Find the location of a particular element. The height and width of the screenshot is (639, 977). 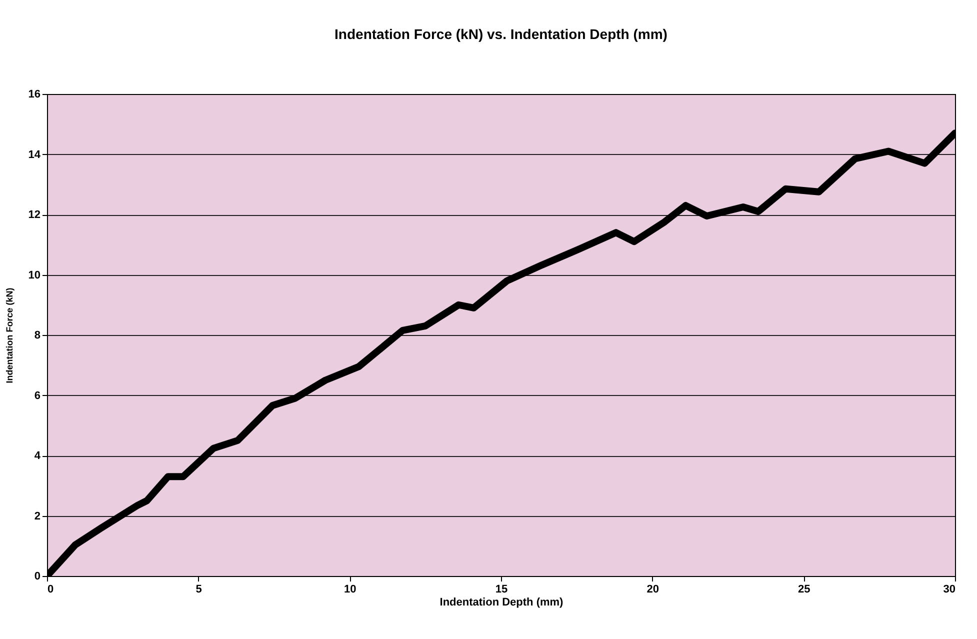

y-axis-title: Indentation Force (kN) is located at coordinates (9, 336).